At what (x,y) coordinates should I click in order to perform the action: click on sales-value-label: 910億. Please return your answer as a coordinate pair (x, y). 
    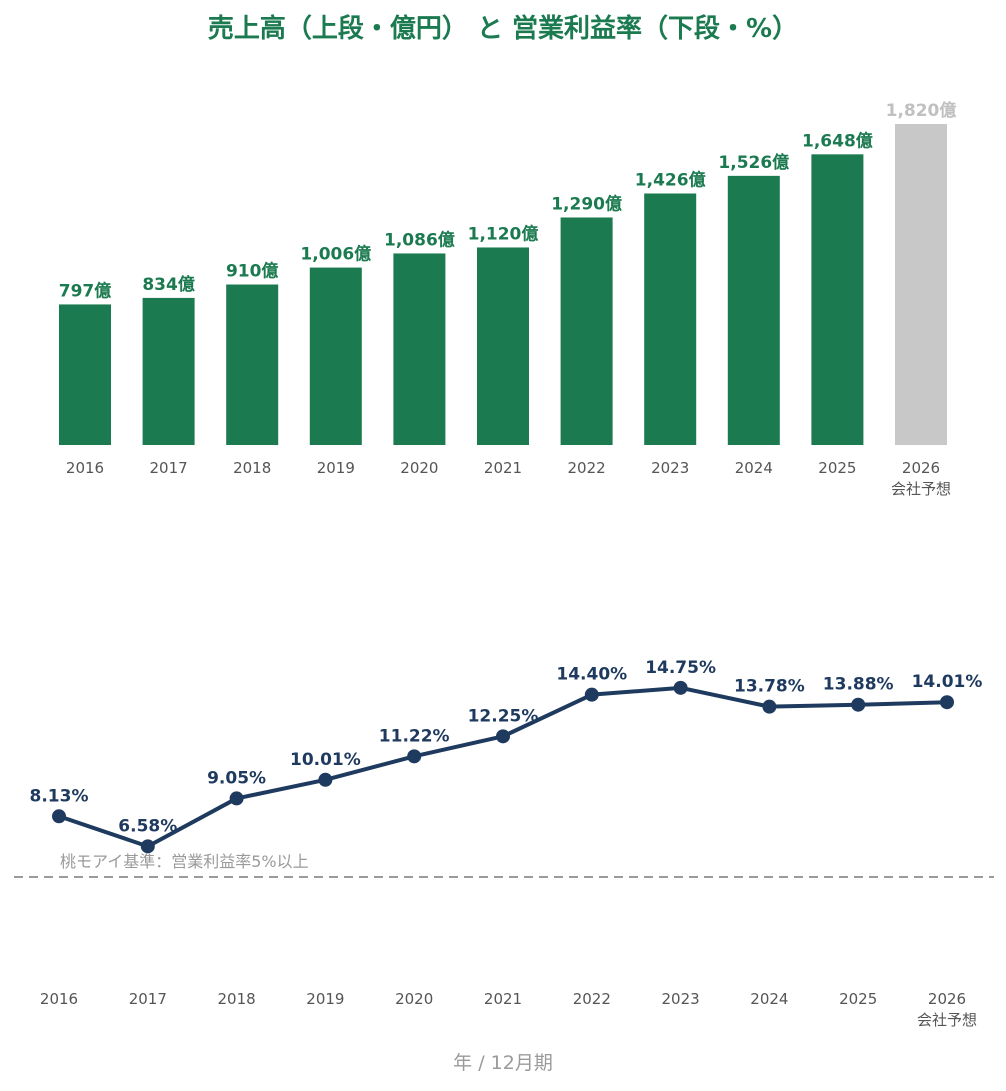
    Looking at the image, I should click on (252, 271).